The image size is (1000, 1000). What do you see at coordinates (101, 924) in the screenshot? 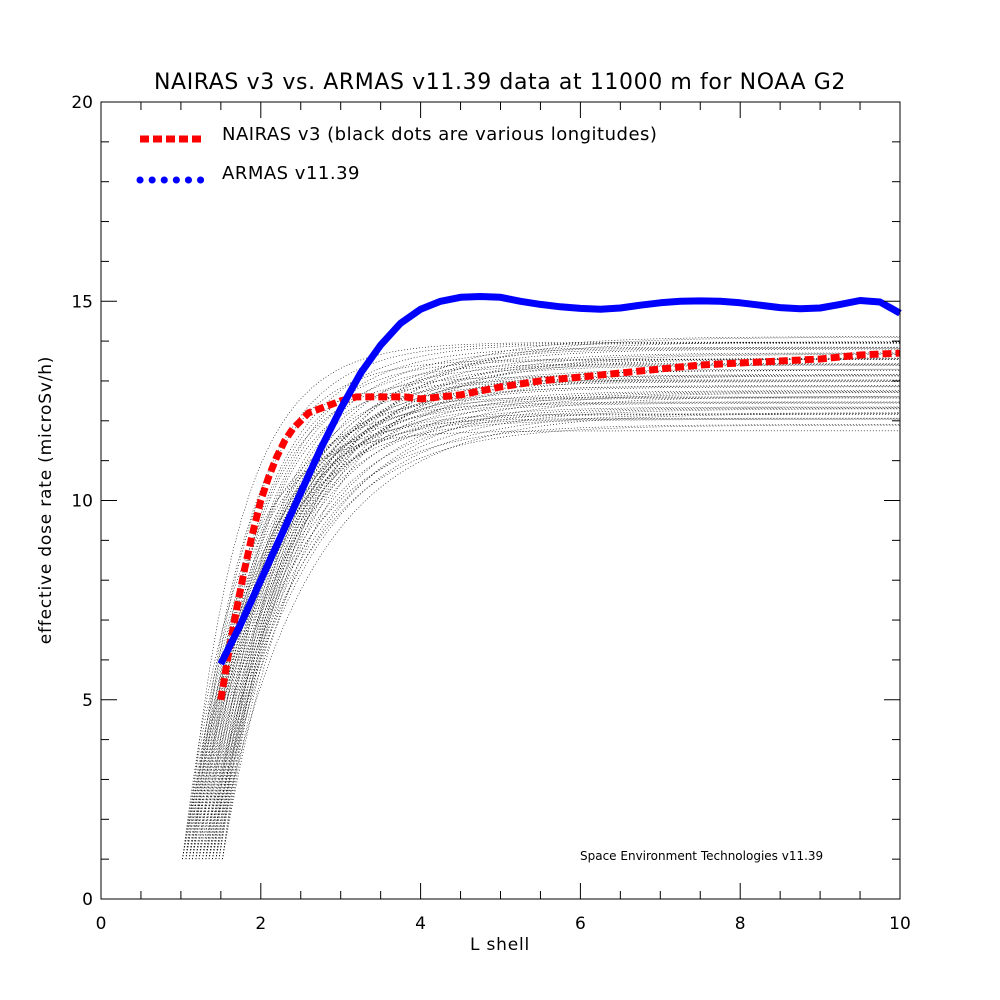
I see `x-tick-label: 0` at bounding box center [101, 924].